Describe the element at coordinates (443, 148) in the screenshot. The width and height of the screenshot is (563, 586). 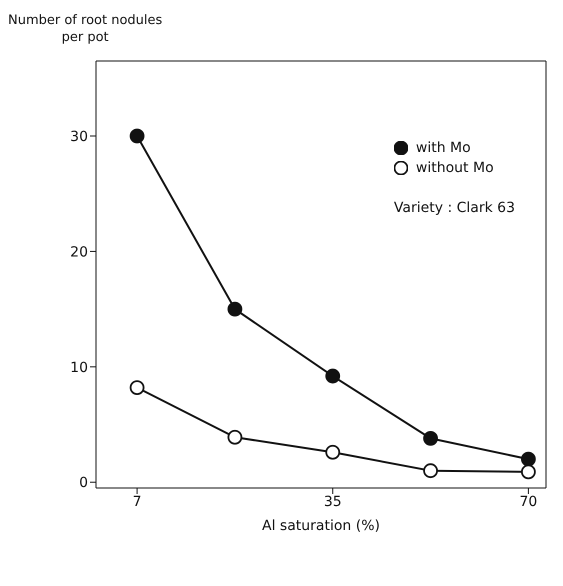
I see `legend-label: with Mo` at that location.